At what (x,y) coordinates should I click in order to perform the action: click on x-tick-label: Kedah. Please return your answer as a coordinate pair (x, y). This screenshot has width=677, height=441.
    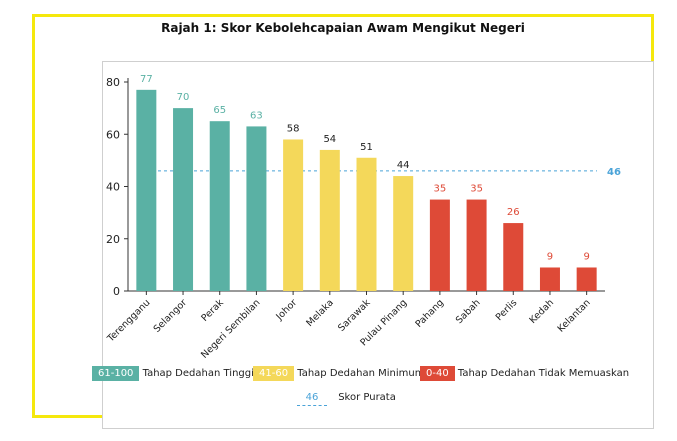
    Looking at the image, I should click on (541, 311).